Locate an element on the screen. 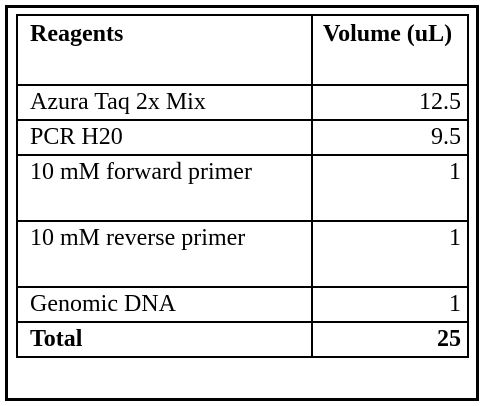 Image resolution: width=484 pixels, height=406 pixels. header-reagents: Reagents is located at coordinates (164, 50).